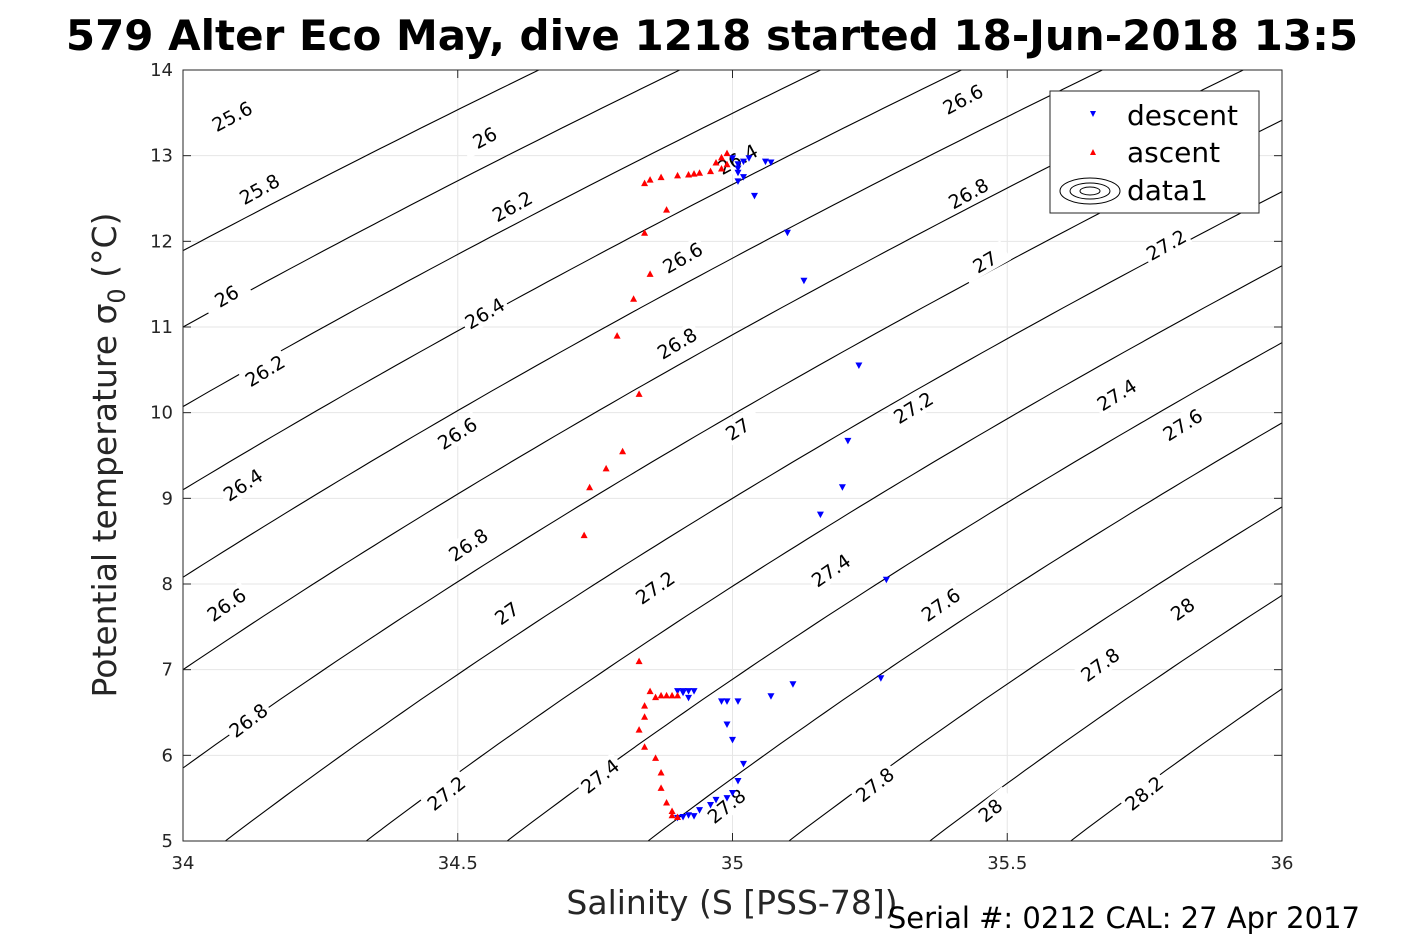  Describe the element at coordinates (167, 755) in the screenshot. I see `y-tick-label: 6` at that location.